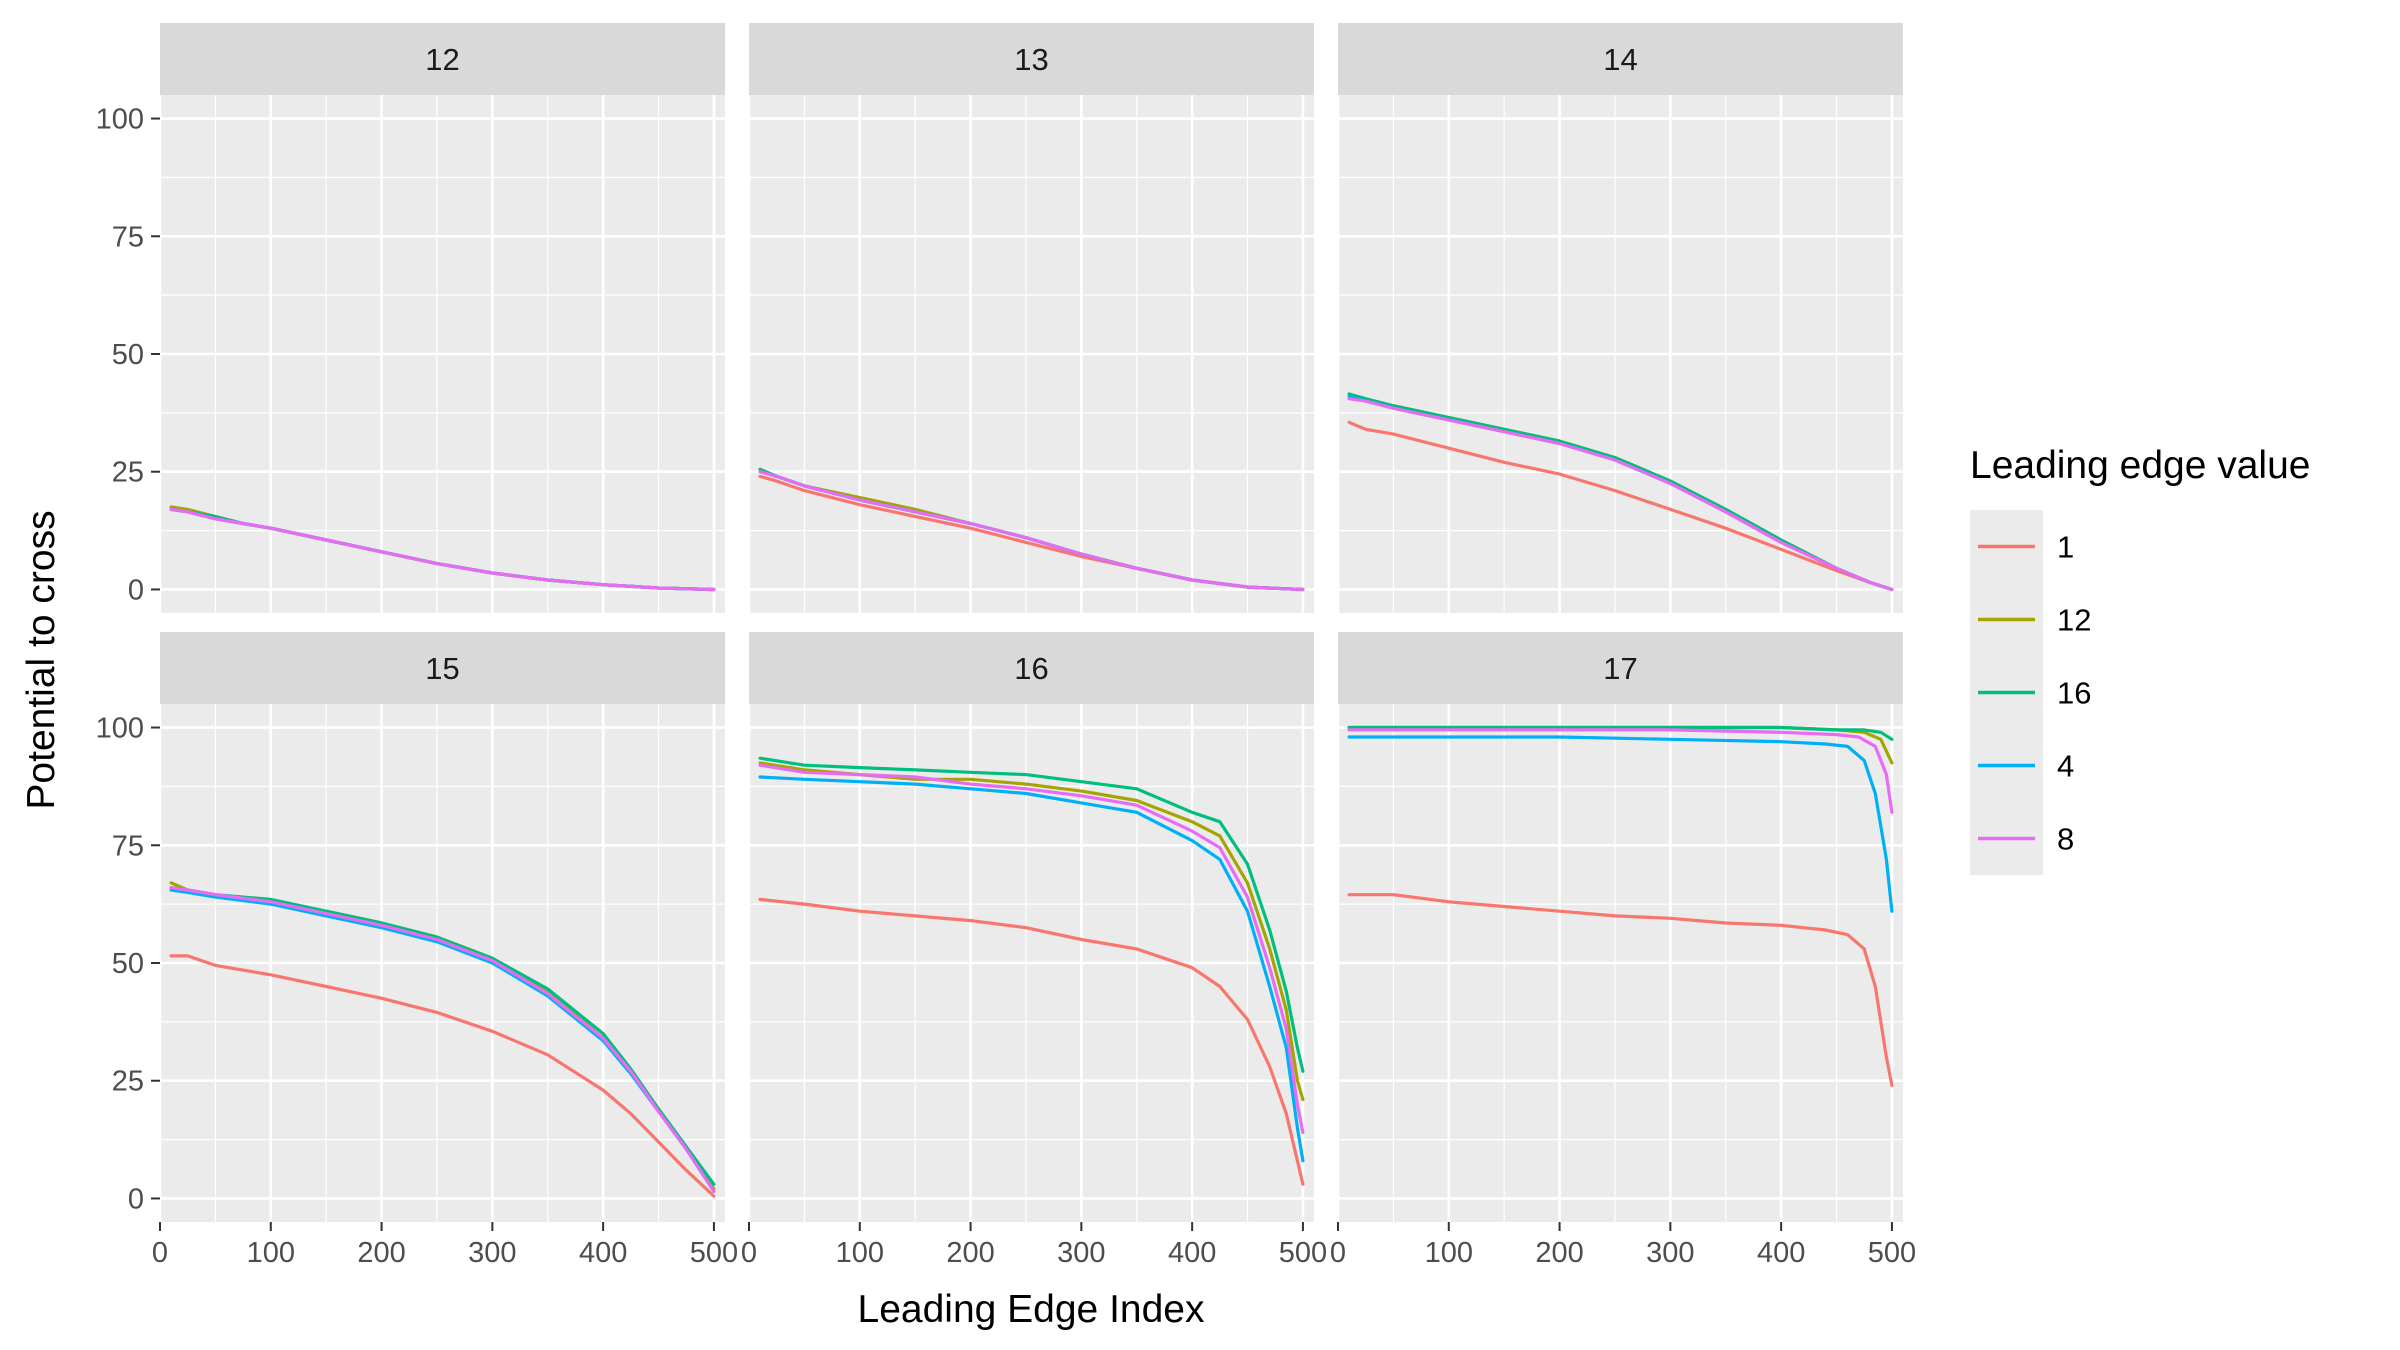 The height and width of the screenshot is (1350, 2400). I want to click on facet-strip-label: 17, so click(1620, 668).